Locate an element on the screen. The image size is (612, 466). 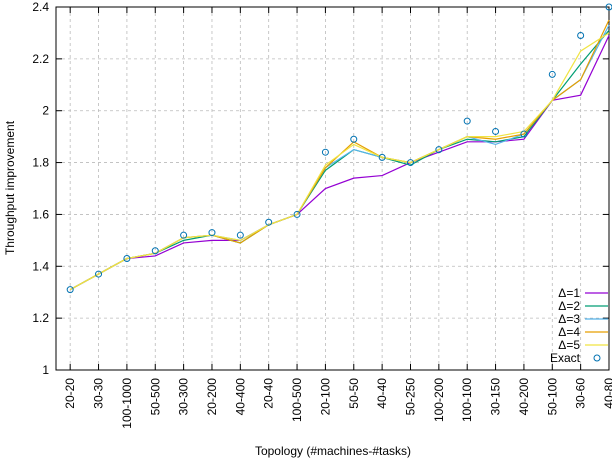
x-tick-label: 30-300 is located at coordinates (184, 397).